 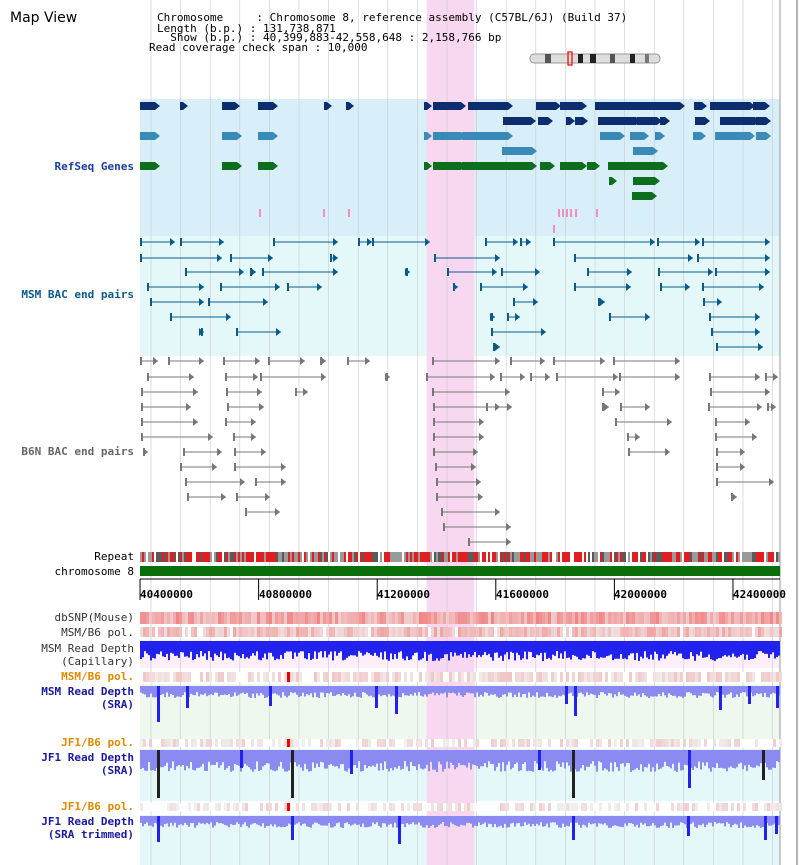 I want to click on gene-arrow, so click(x=572, y=121).